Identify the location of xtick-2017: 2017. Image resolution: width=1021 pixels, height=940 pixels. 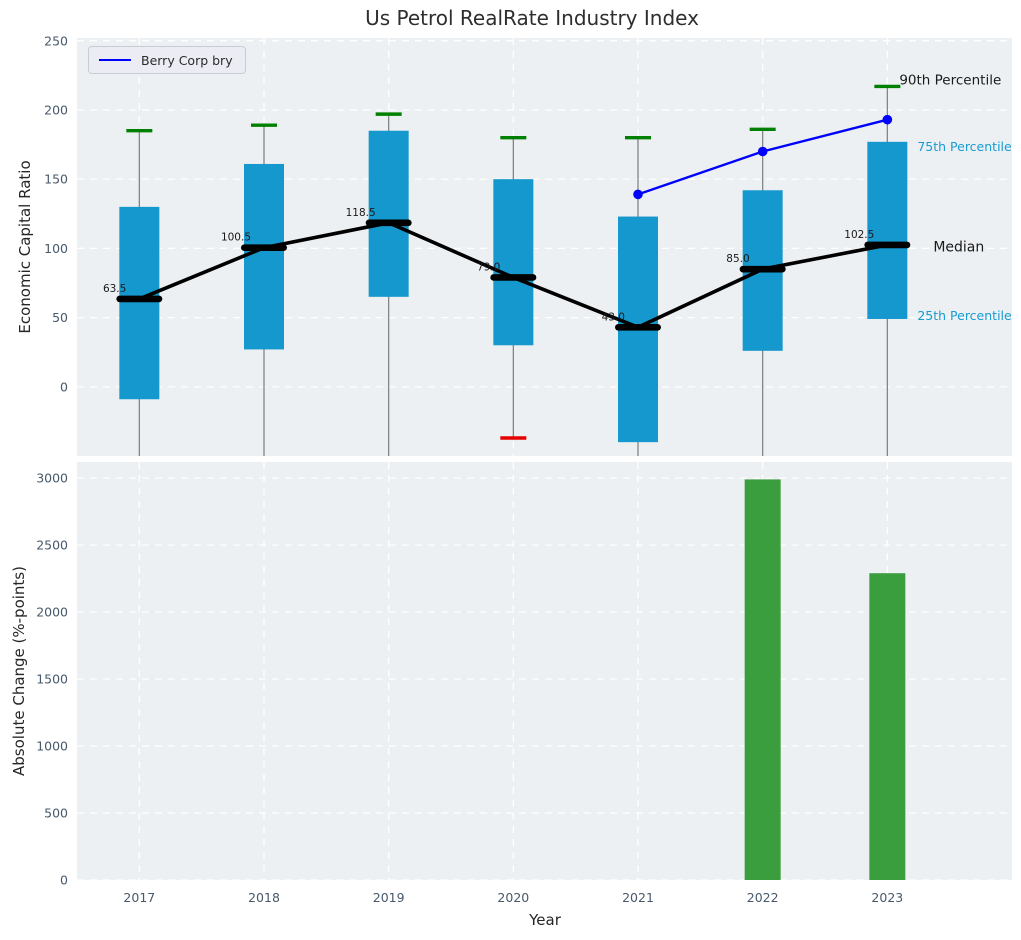
(139, 897).